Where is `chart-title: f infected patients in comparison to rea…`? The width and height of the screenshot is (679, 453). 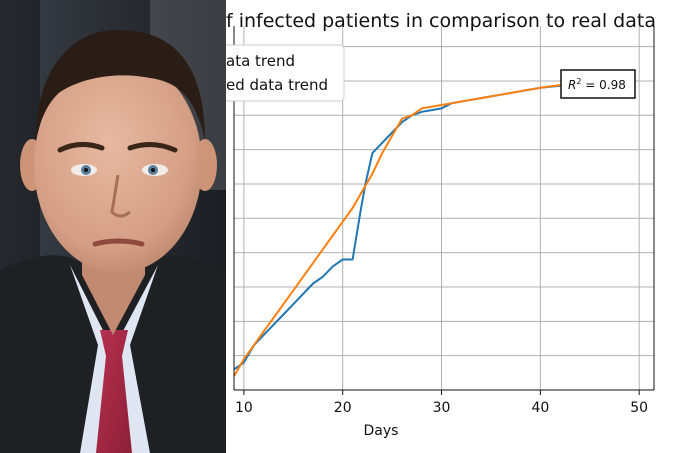
chart-title: f infected patients in comparison to rea… is located at coordinates (441, 21).